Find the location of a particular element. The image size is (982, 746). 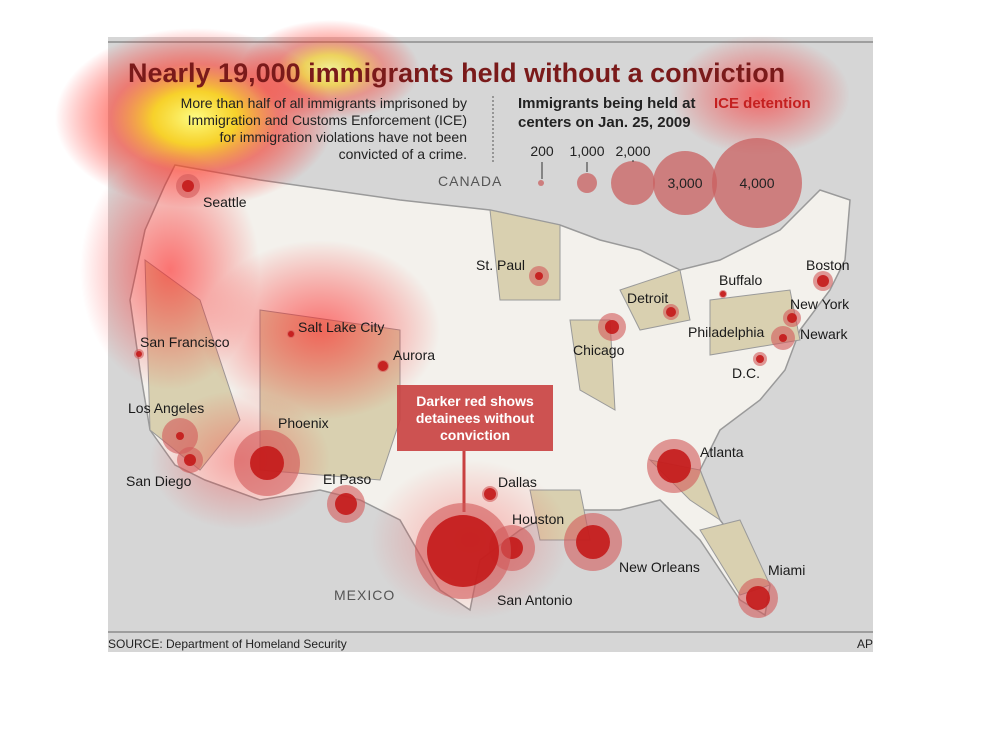

legend-size-label: 4,000 is located at coordinates (756, 183).